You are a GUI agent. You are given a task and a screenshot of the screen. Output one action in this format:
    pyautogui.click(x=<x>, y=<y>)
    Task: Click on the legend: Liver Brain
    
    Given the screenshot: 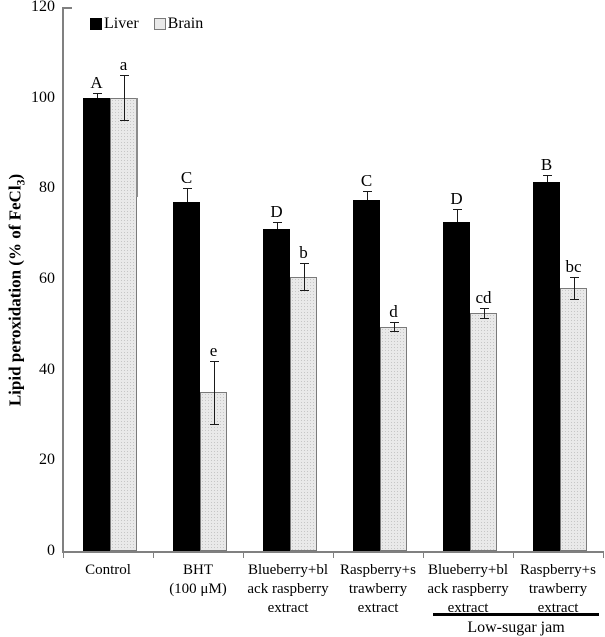 What is the action you would take?
    pyautogui.click(x=146, y=24)
    